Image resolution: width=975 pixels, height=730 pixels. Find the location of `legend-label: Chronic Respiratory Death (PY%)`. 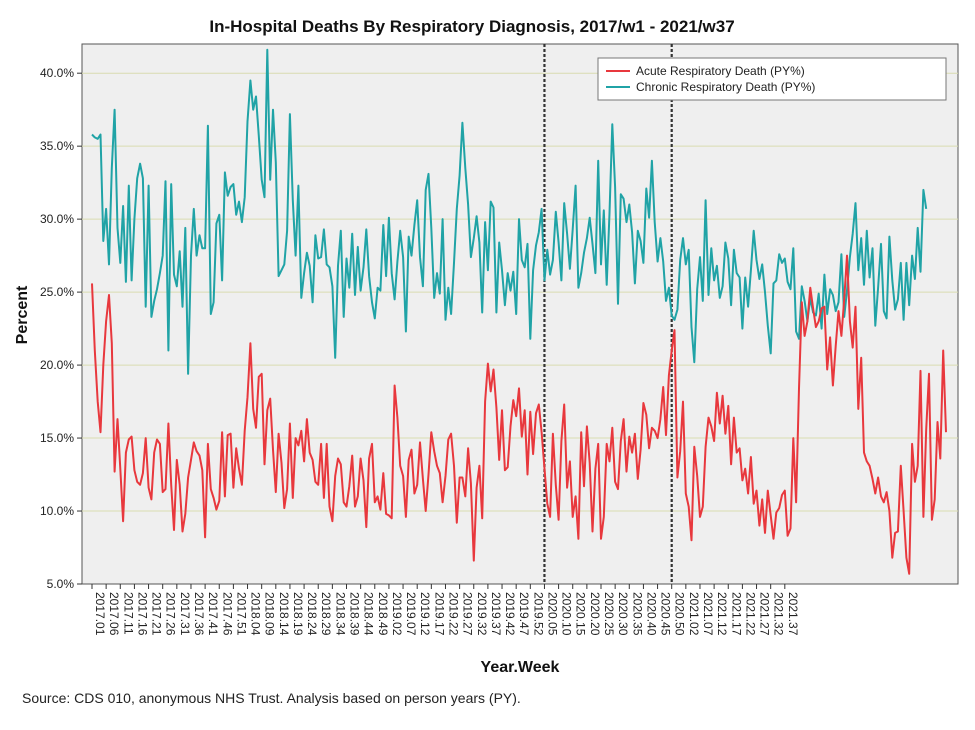

legend-label: Chronic Respiratory Death (PY%) is located at coordinates (725, 87).